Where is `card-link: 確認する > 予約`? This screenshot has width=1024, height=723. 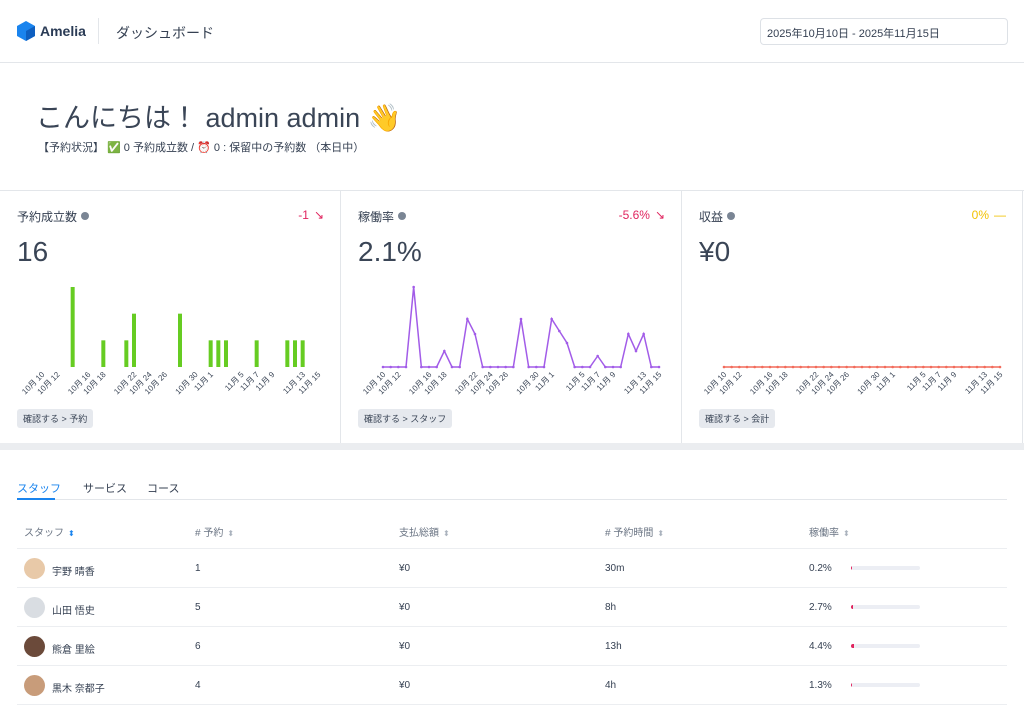
card-link: 確認する > 予約 is located at coordinates (55, 418).